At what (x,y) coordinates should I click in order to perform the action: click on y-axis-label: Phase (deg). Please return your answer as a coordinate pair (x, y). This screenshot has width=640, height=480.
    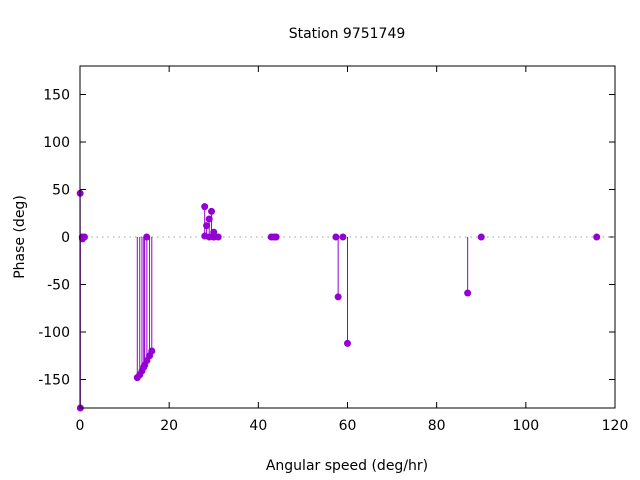
    Looking at the image, I should click on (20, 237).